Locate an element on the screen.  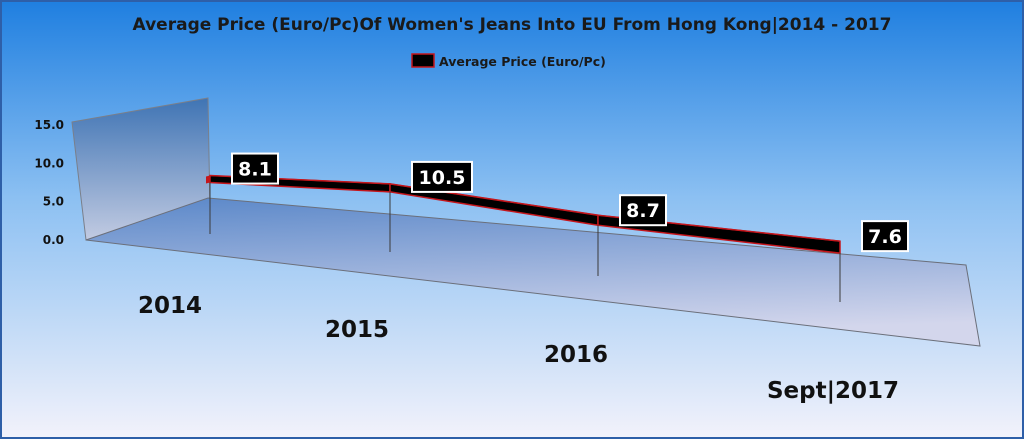
data-label-text: 8.7 is located at coordinates (643, 211).